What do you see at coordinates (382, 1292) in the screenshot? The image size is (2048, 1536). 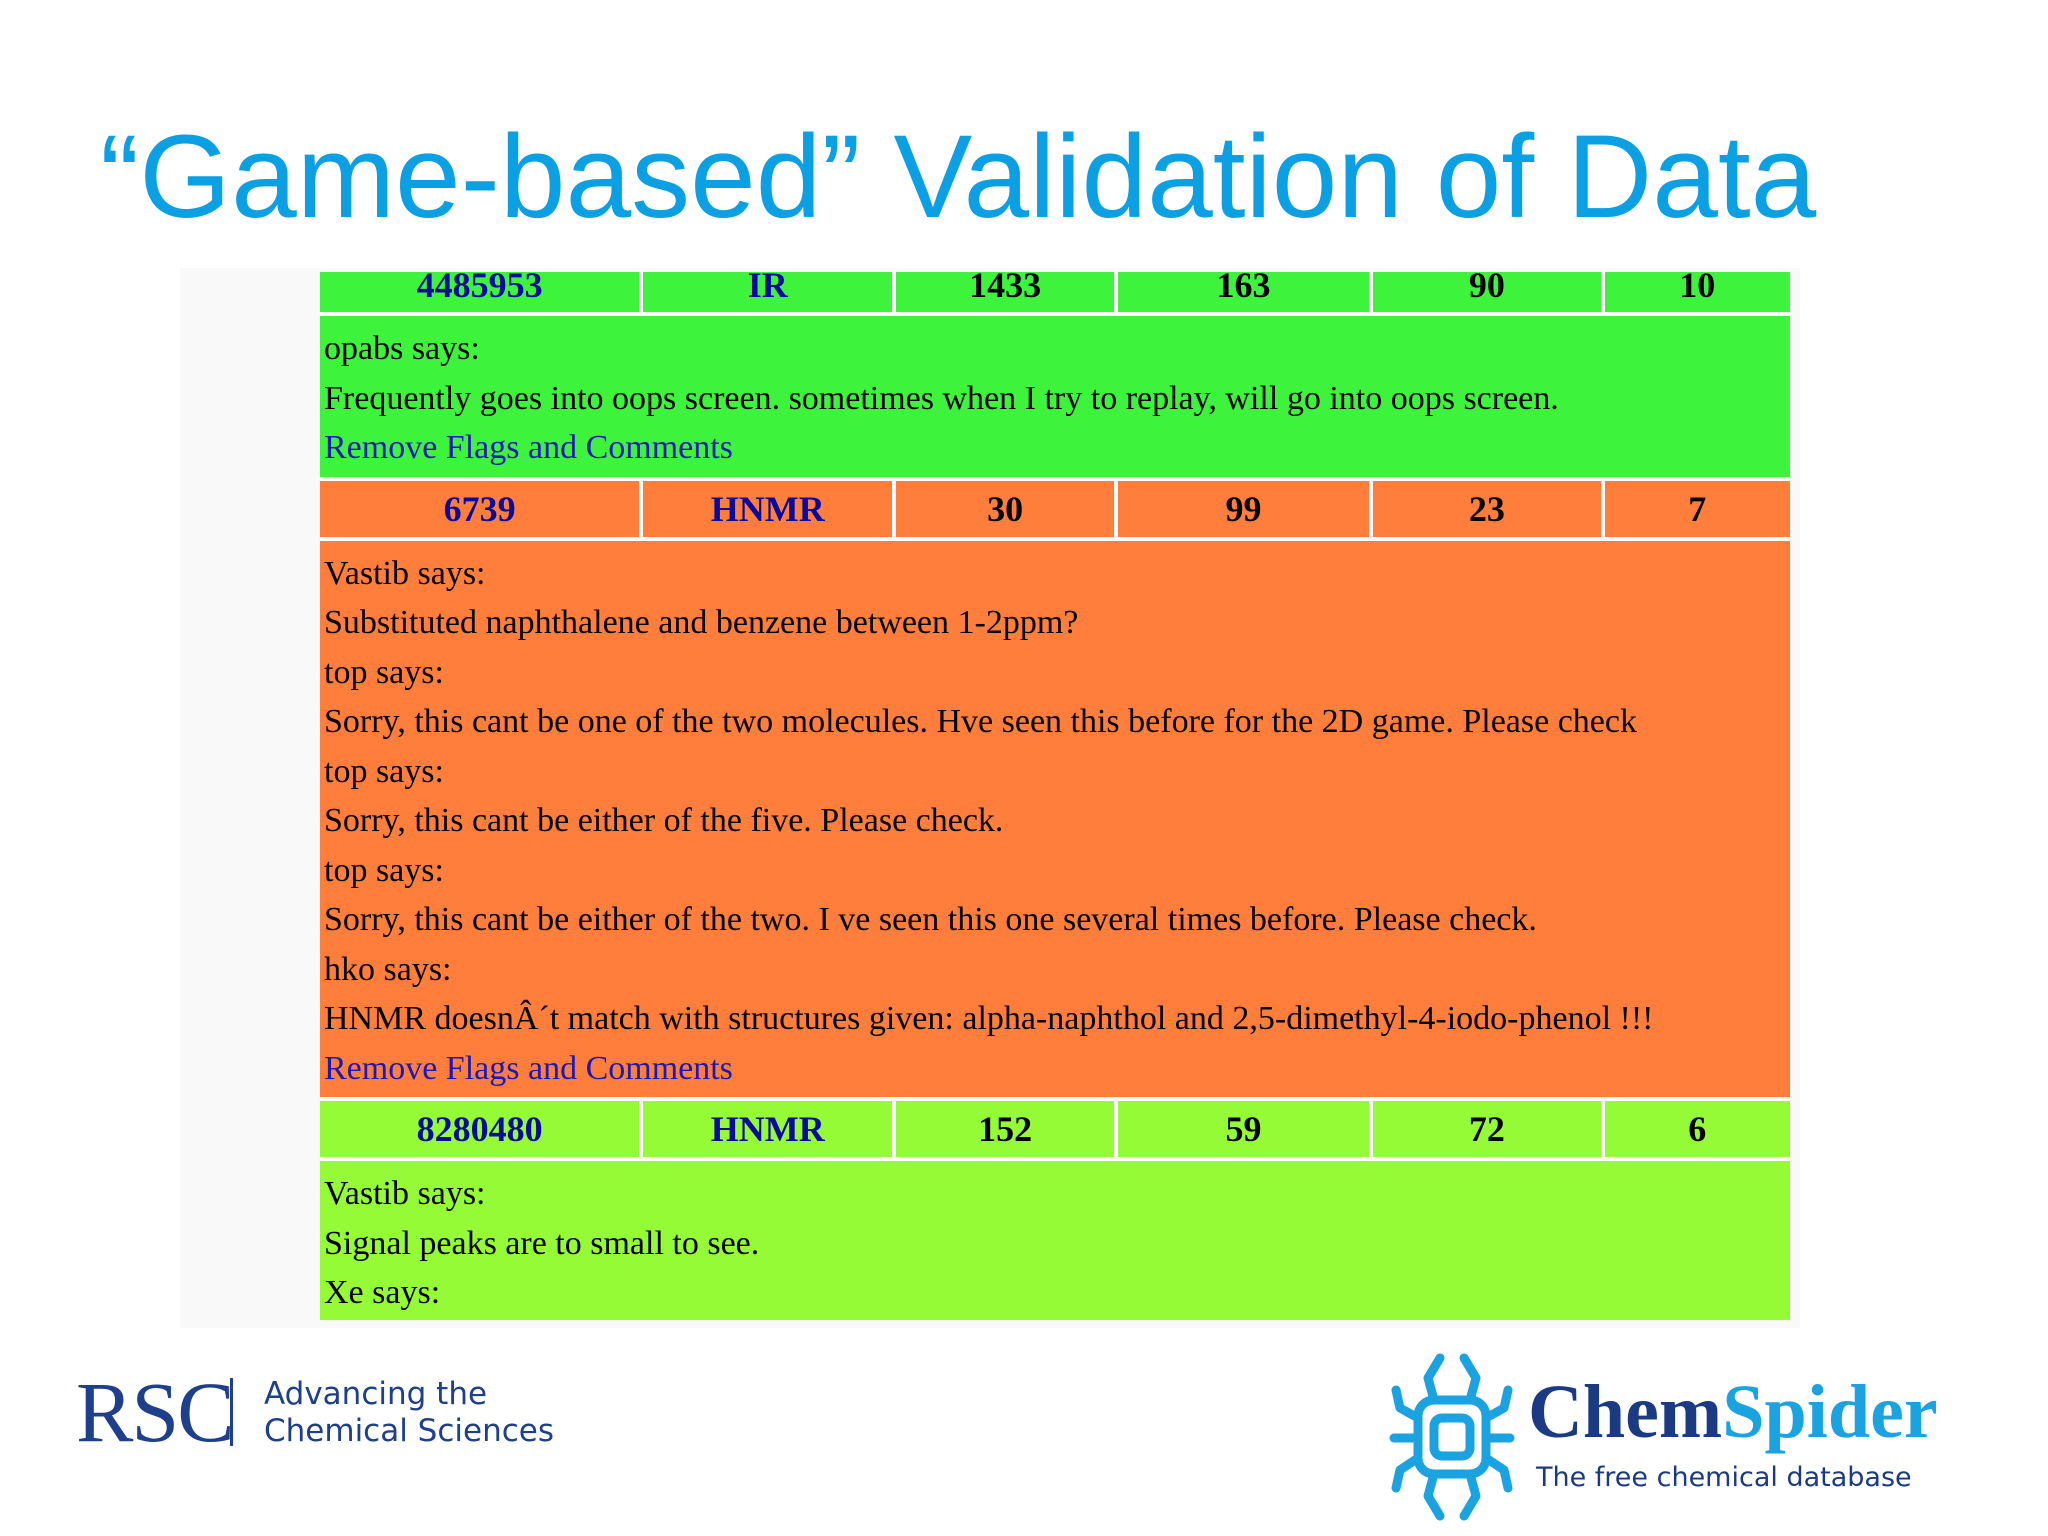 I see `comment-author: Xe says:` at bounding box center [382, 1292].